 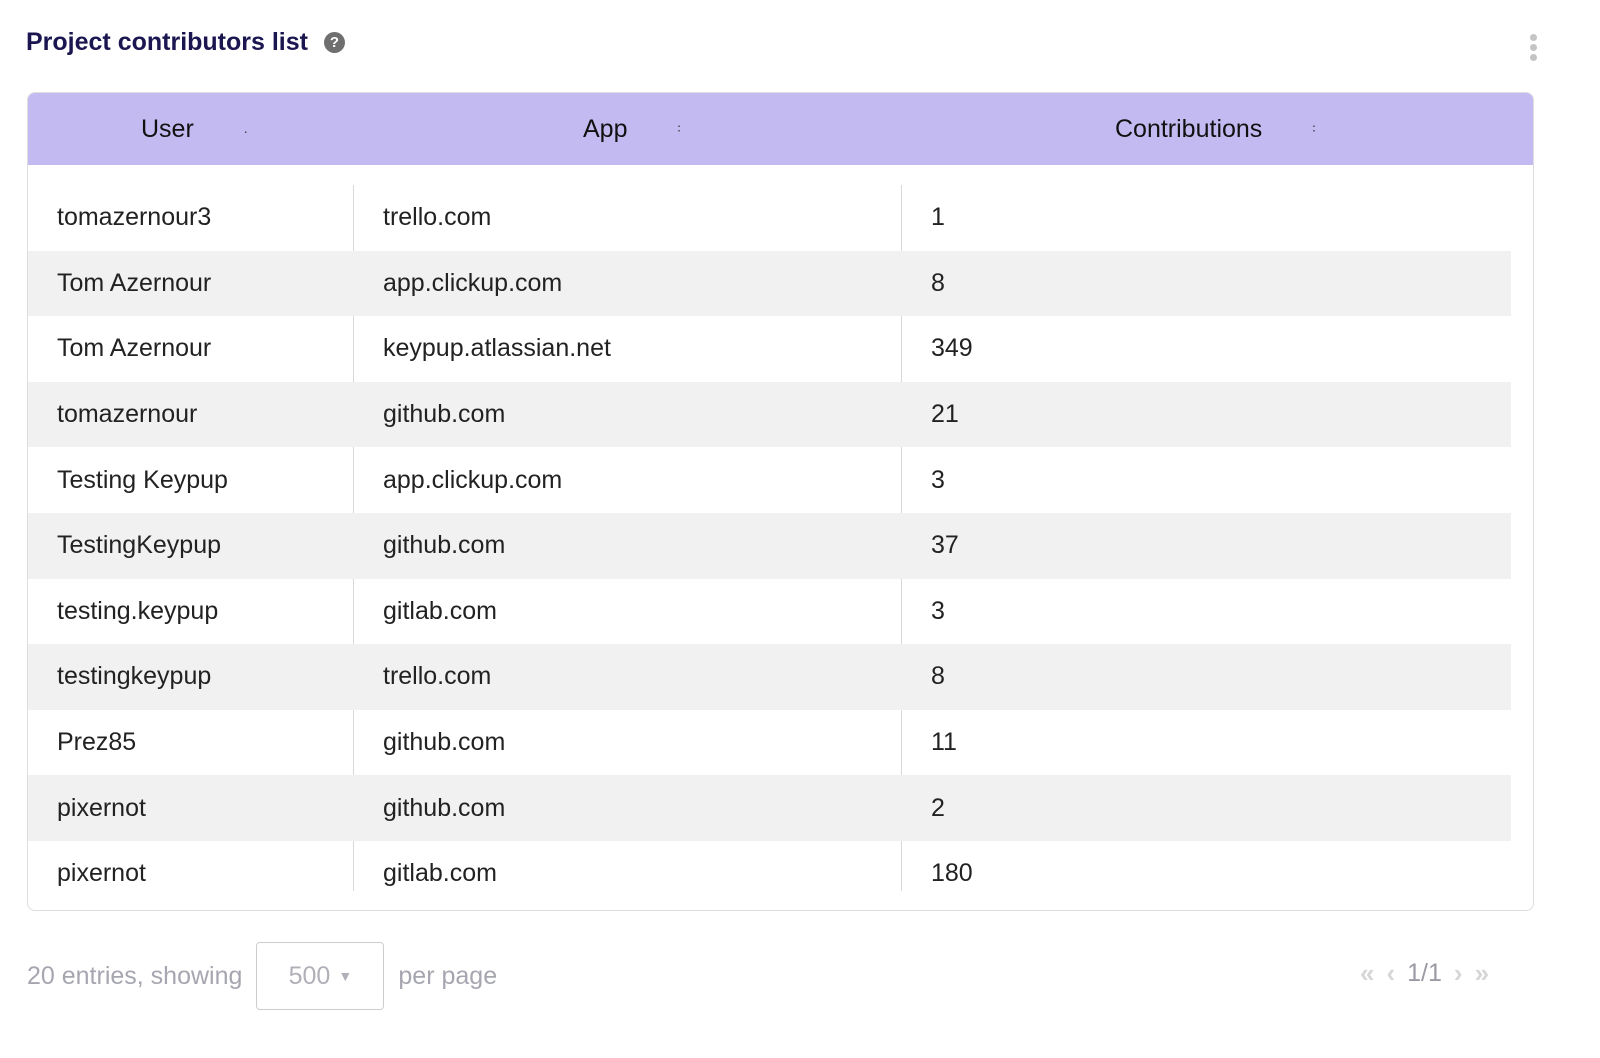 What do you see at coordinates (769, 874) in the screenshot?
I see `table-row: pixernot gitlab.com 180` at bounding box center [769, 874].